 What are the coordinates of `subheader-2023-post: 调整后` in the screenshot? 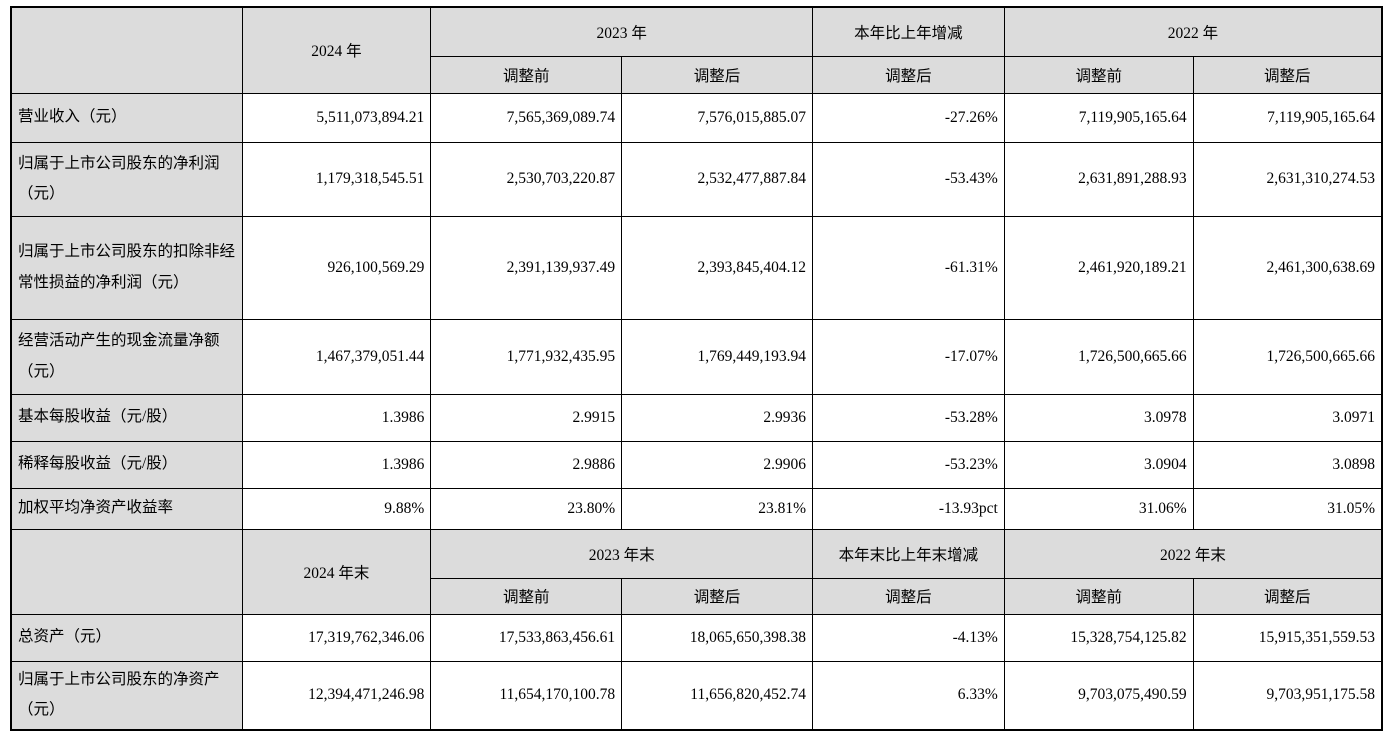 It's located at (717, 74).